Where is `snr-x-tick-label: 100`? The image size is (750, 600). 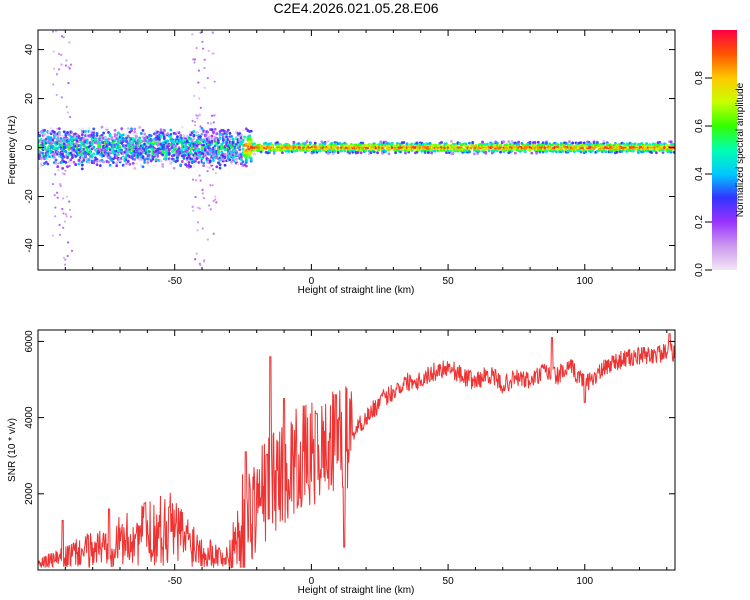
snr-x-tick-label: 100 is located at coordinates (584, 581).